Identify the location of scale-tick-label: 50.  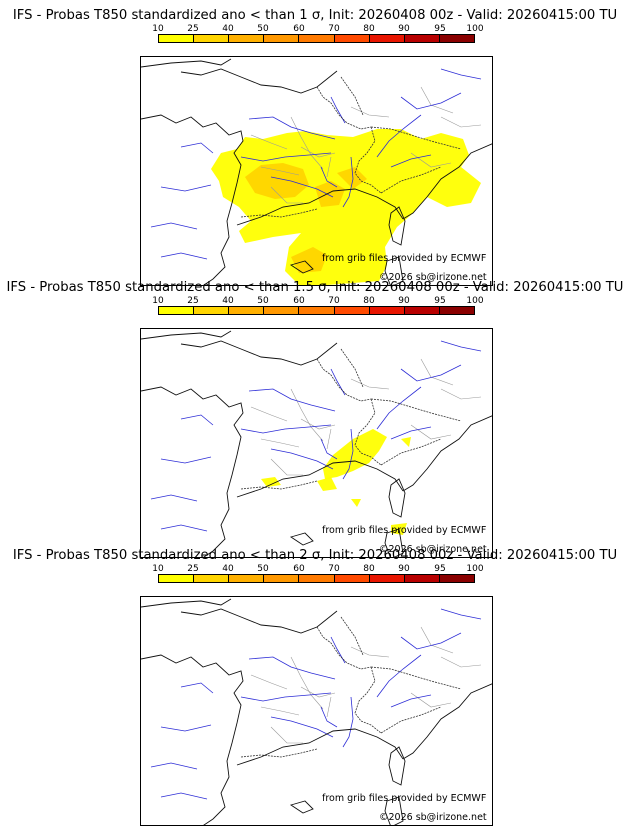
(263, 29).